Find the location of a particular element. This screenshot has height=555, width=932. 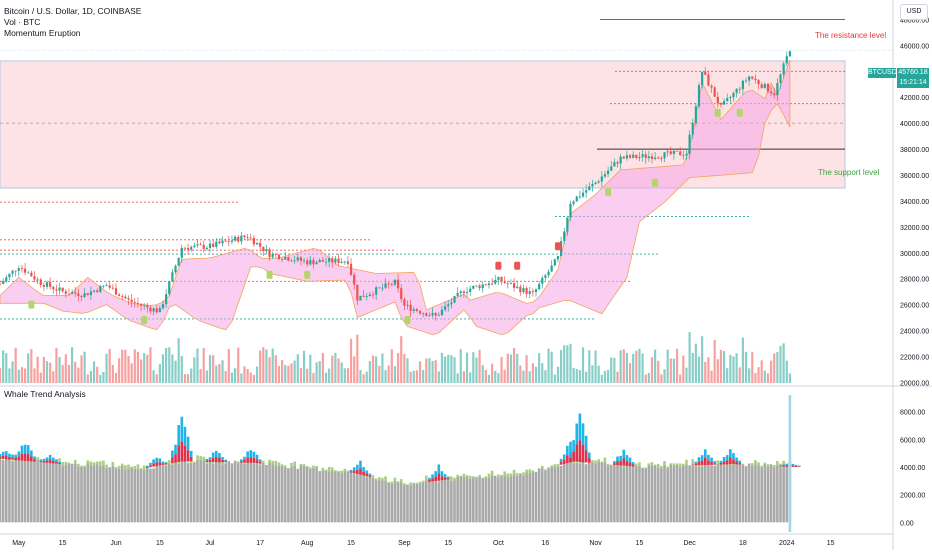

currency-badge: USD is located at coordinates (914, 12).